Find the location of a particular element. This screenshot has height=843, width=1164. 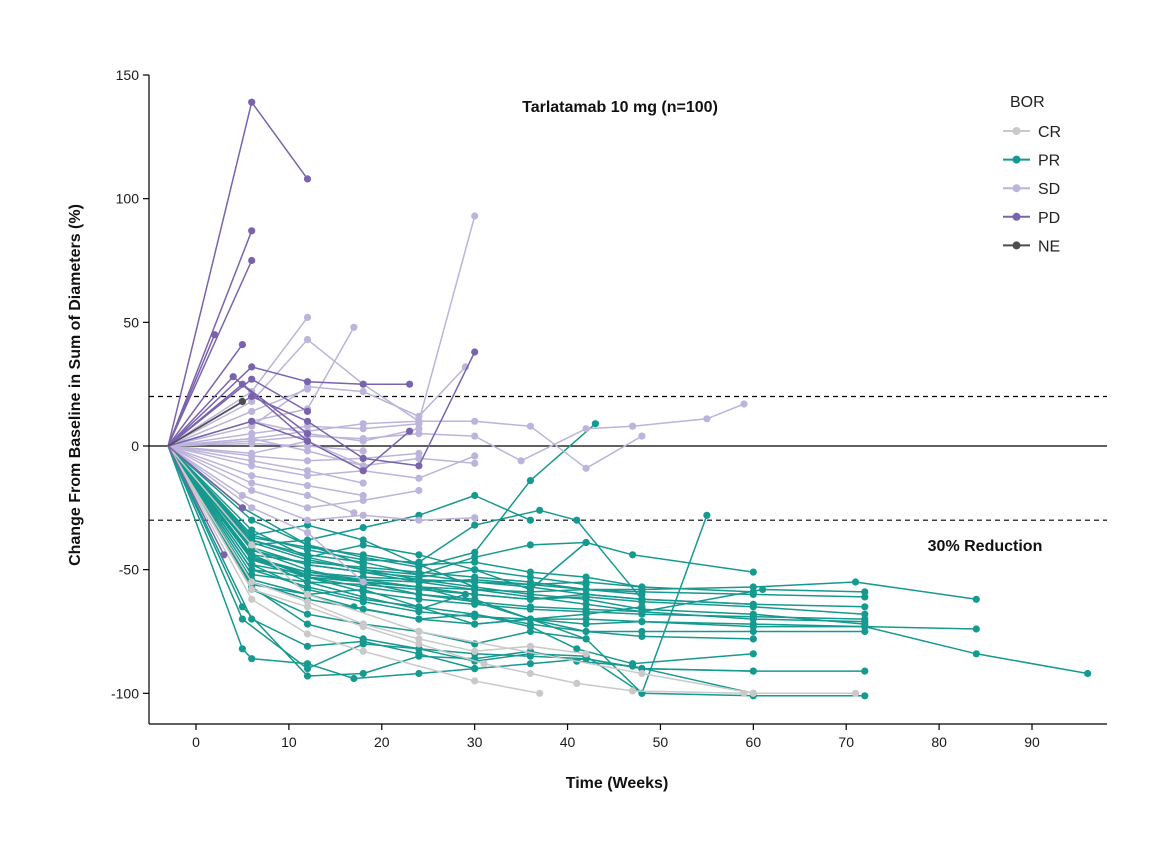

x-ticks: 0 10 20 30 40 50 60 70 80 90 is located at coordinates (616, 737).